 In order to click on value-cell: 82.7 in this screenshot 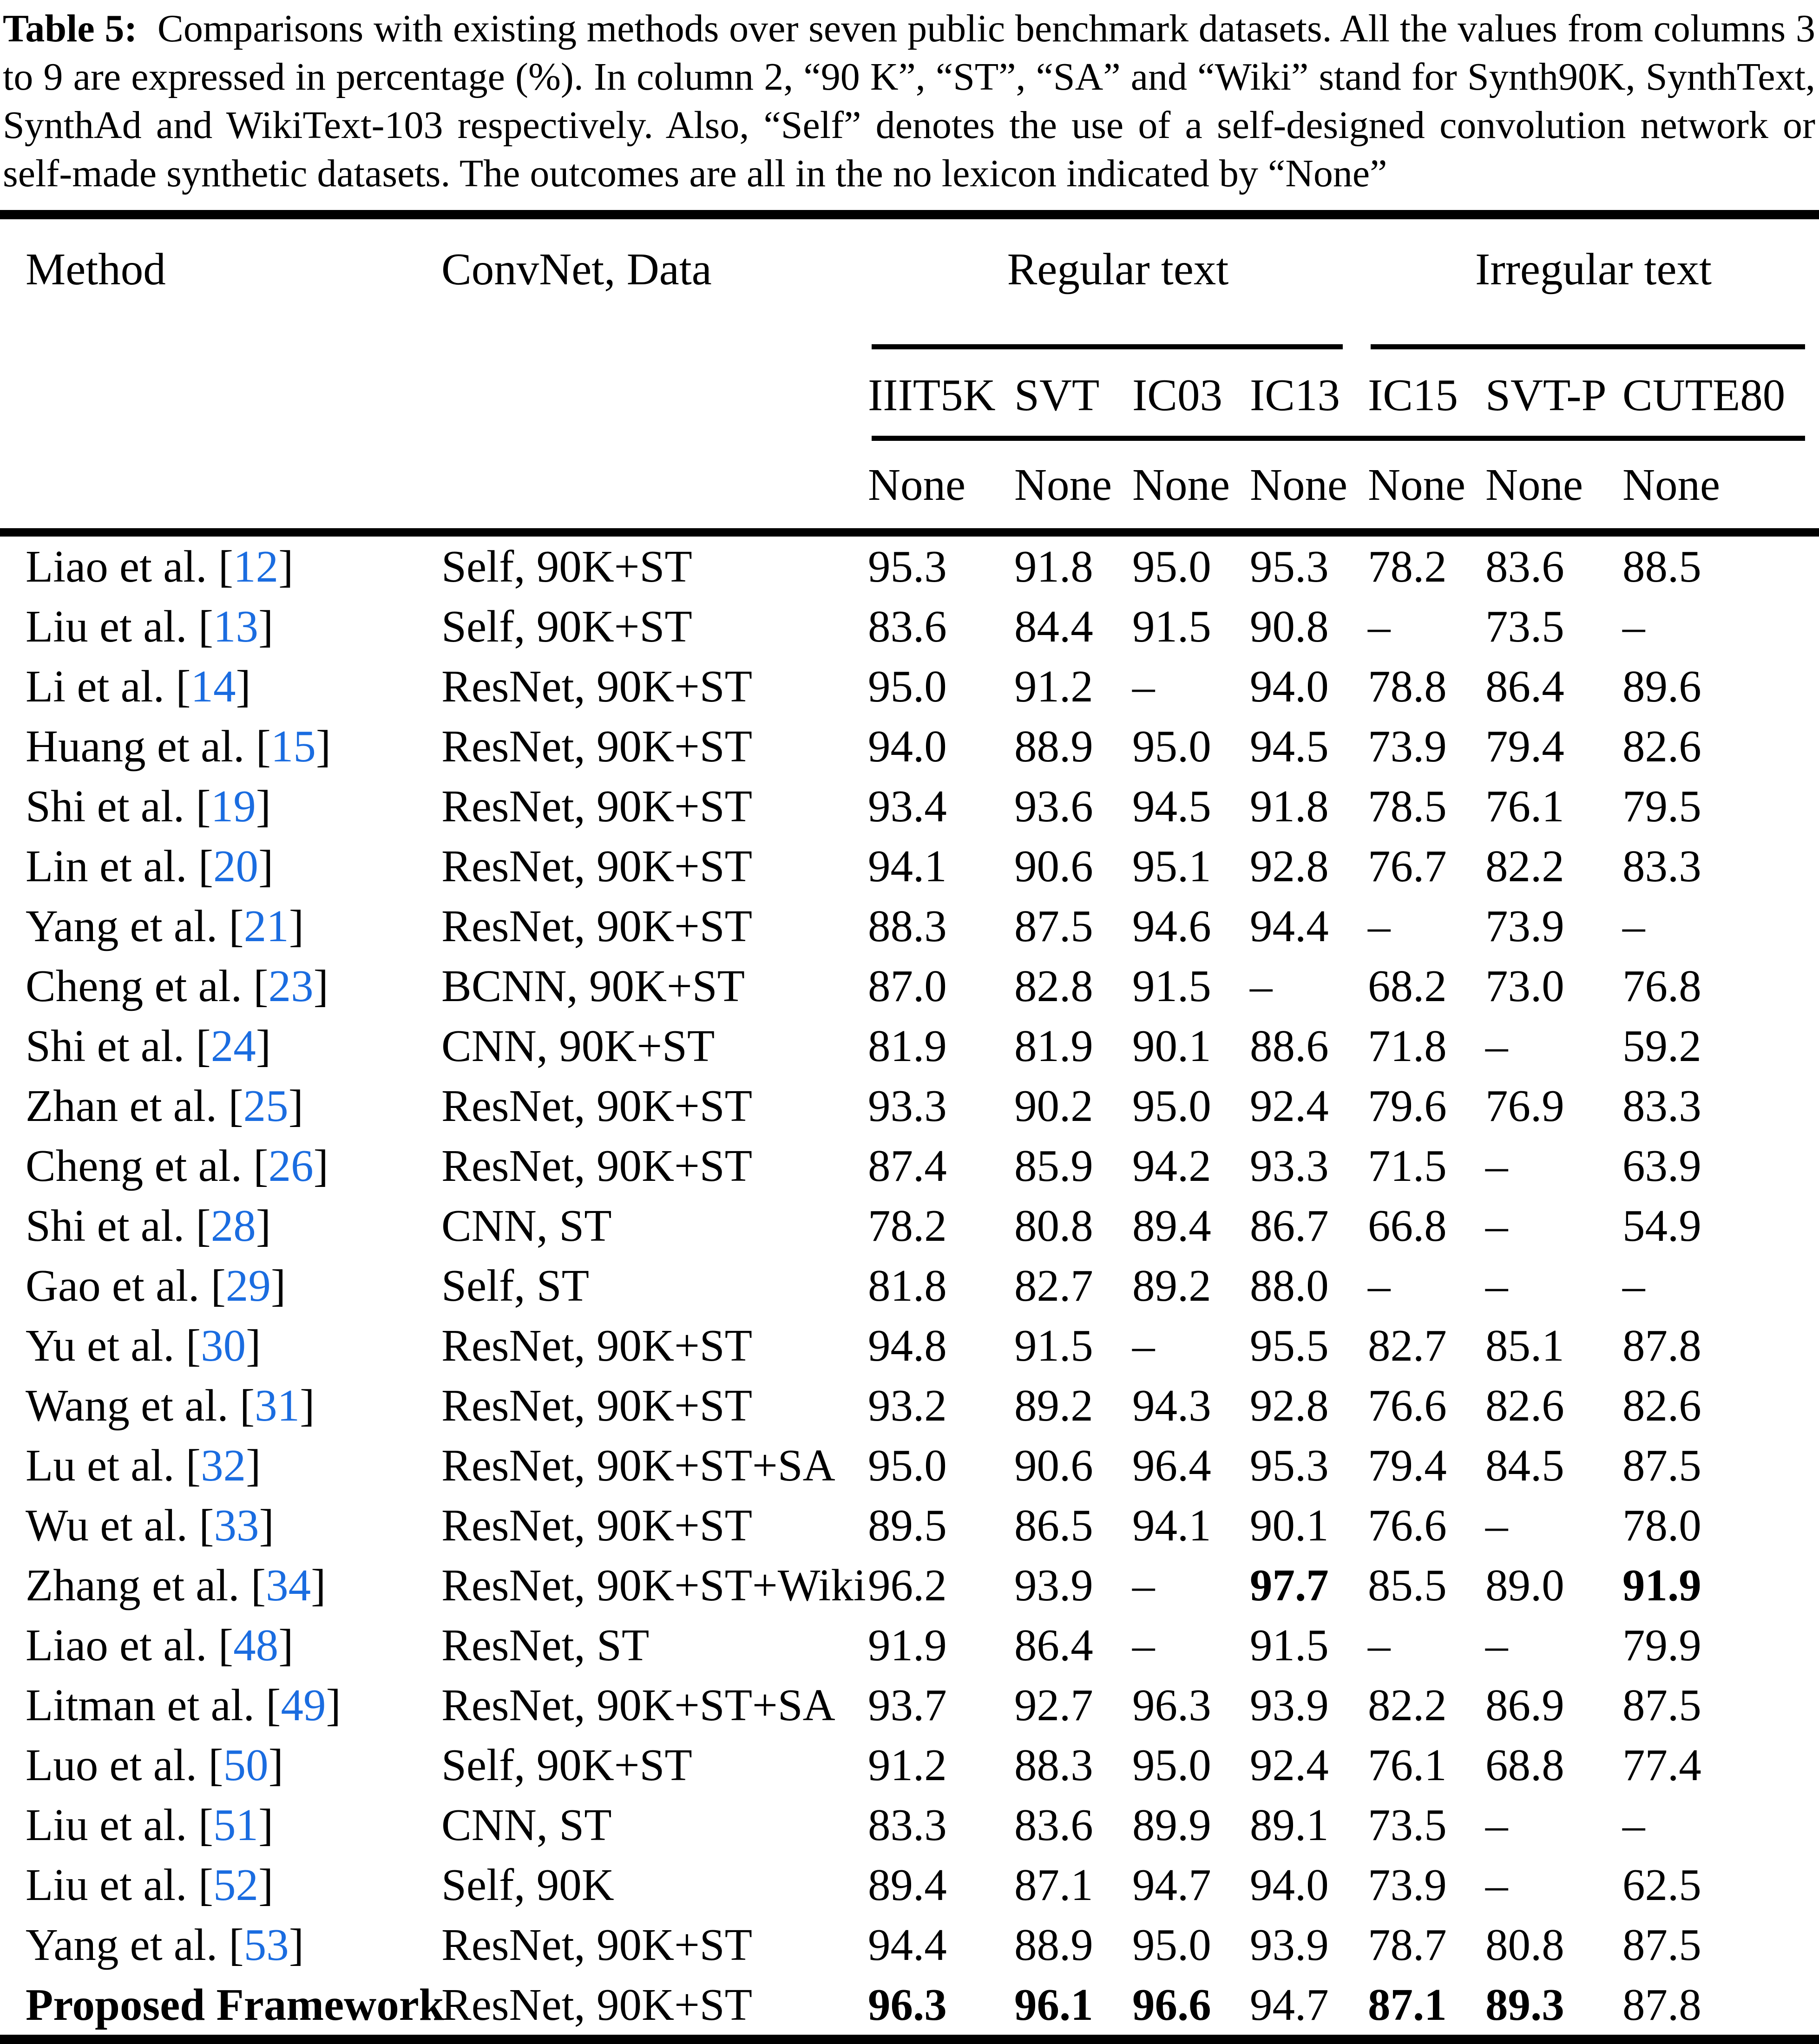, I will do `click(1407, 1345)`.